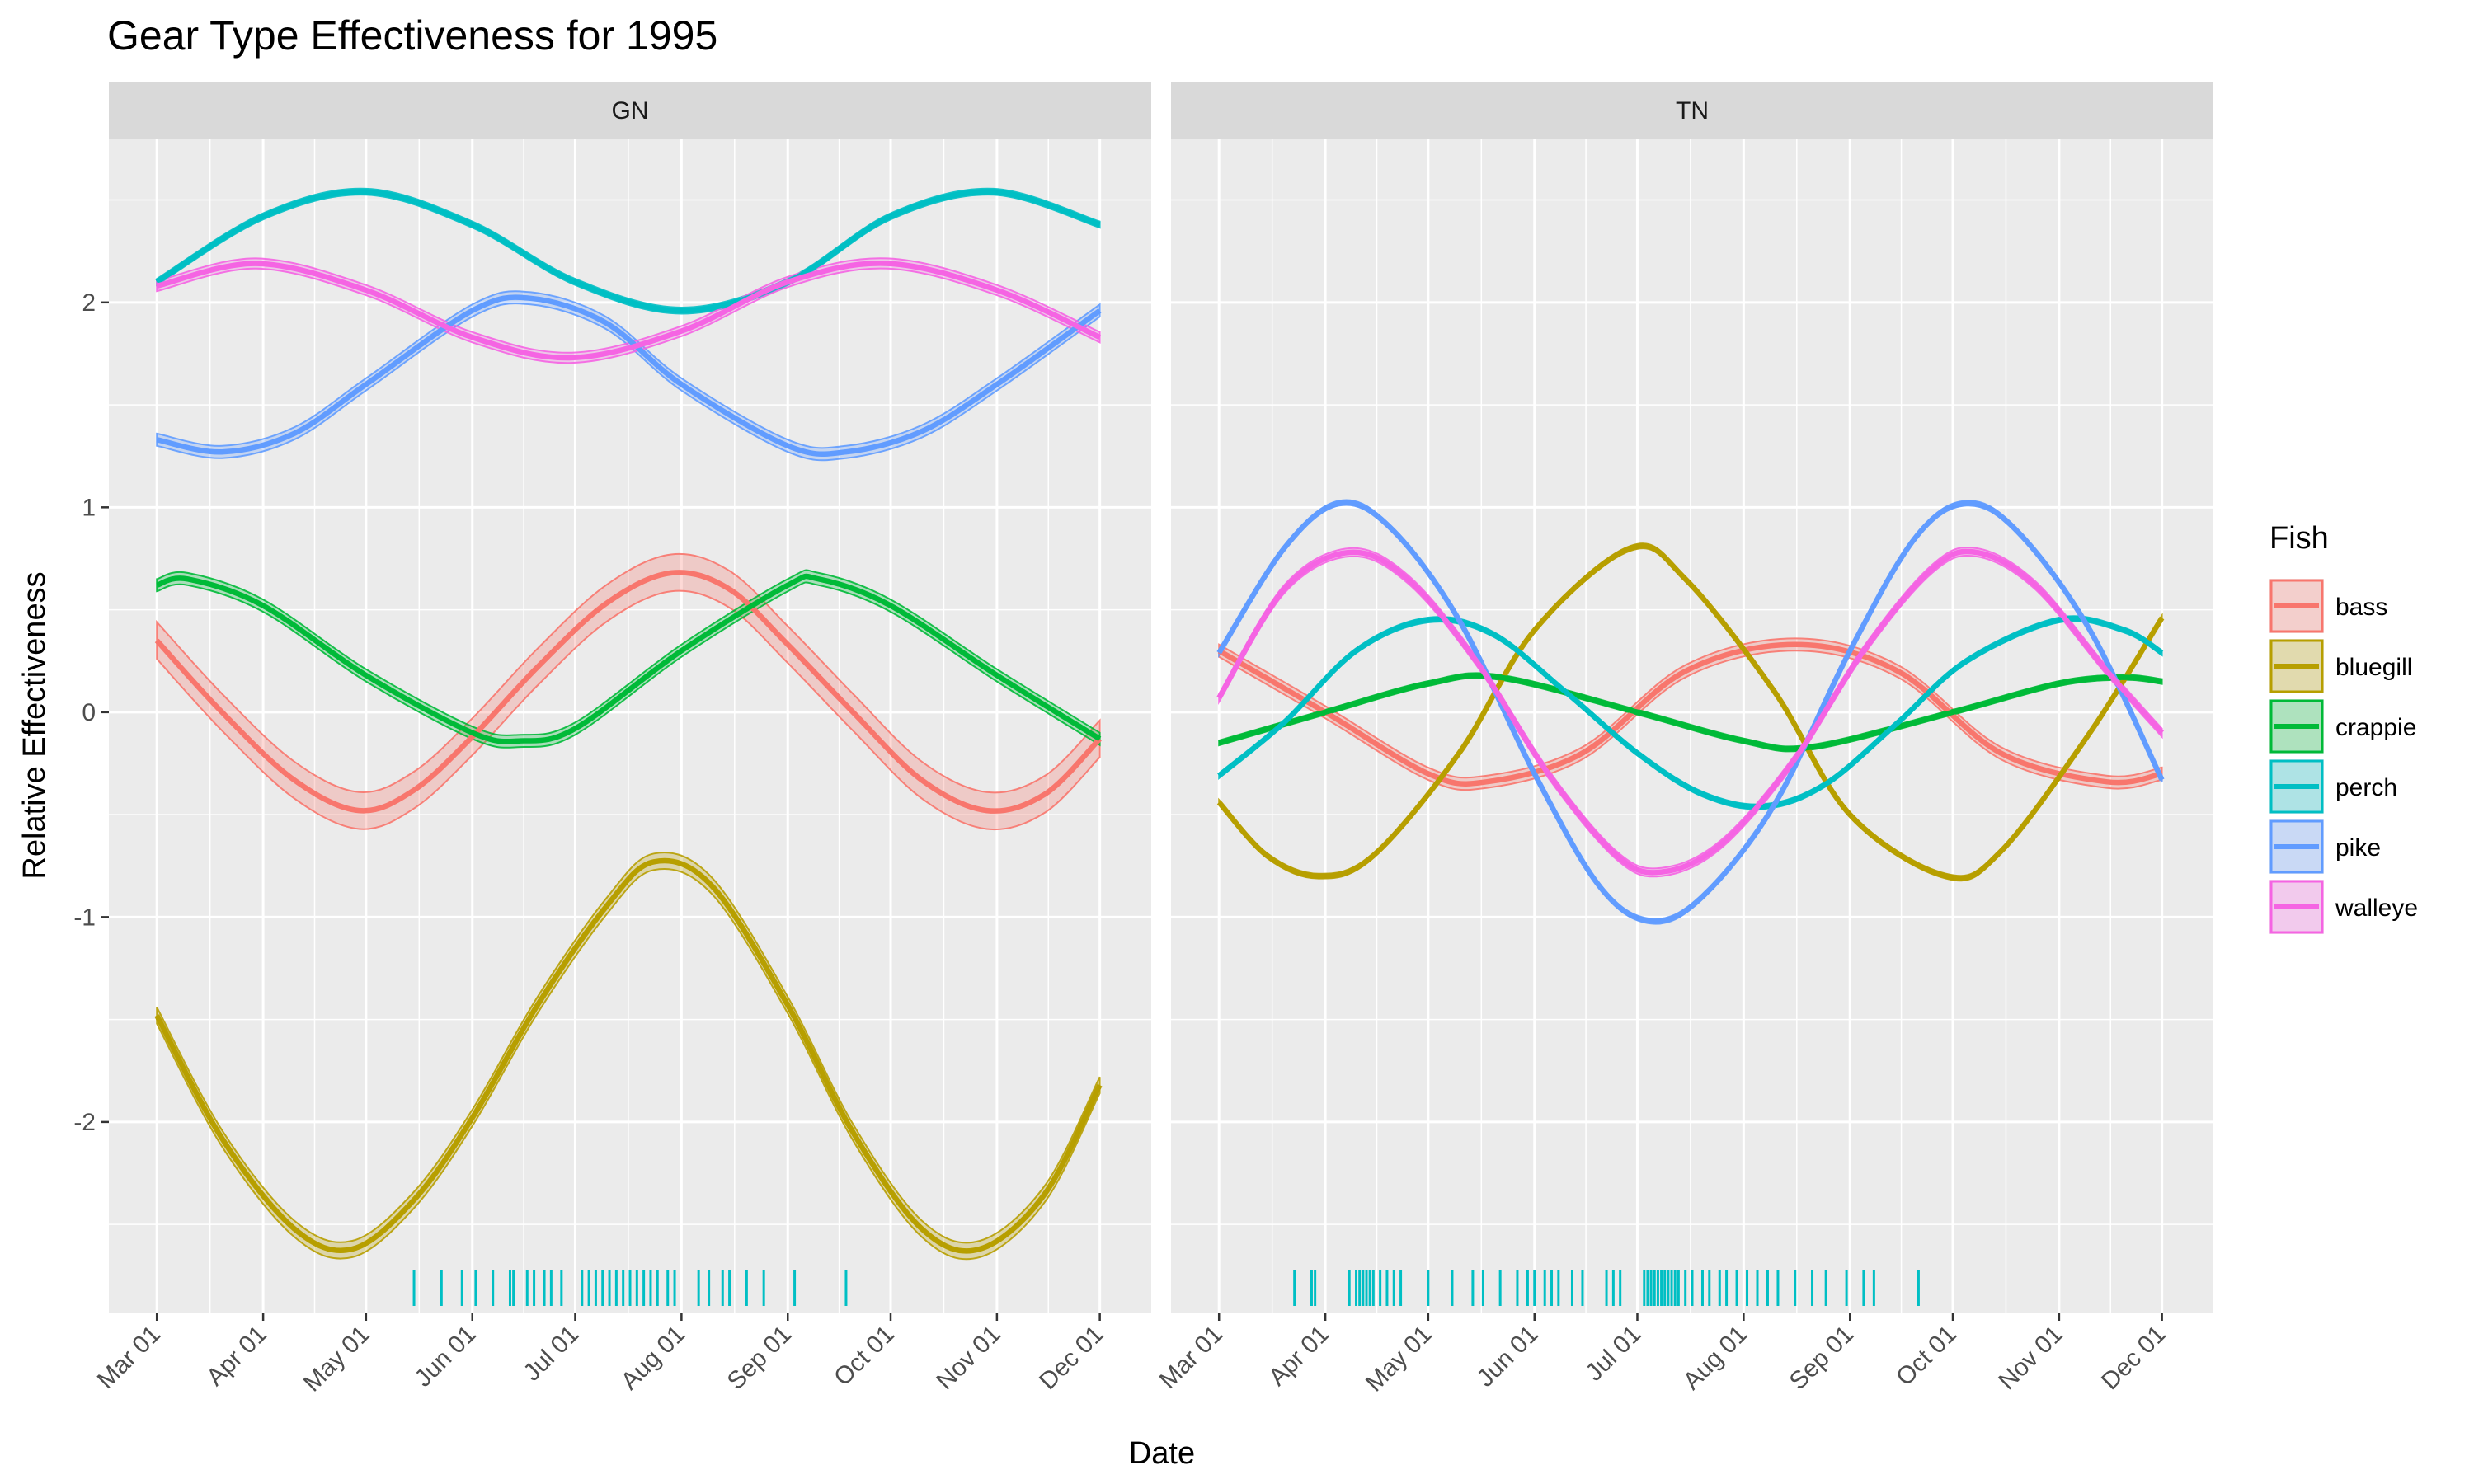  What do you see at coordinates (2333, 786) in the screenshot?
I see `legend-item-perch: perch` at bounding box center [2333, 786].